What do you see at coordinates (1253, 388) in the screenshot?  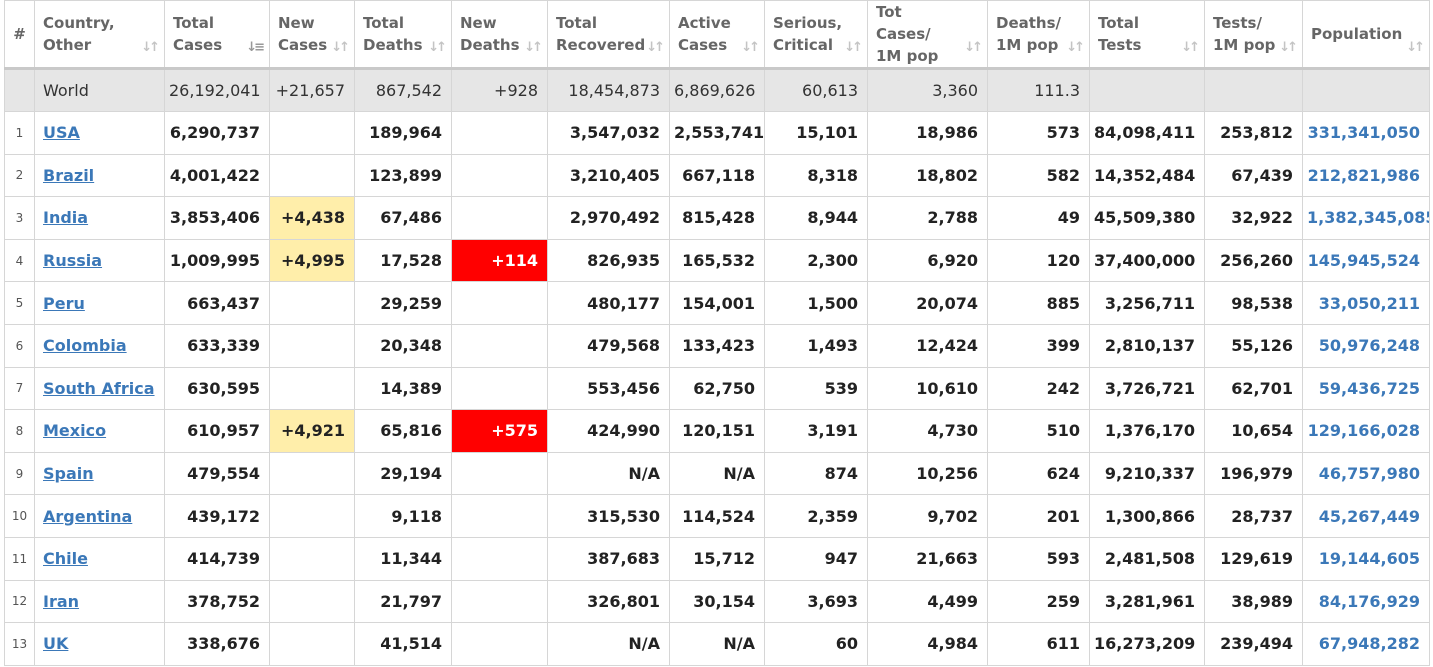 I see `cell-tests-per-1m: 62,701` at bounding box center [1253, 388].